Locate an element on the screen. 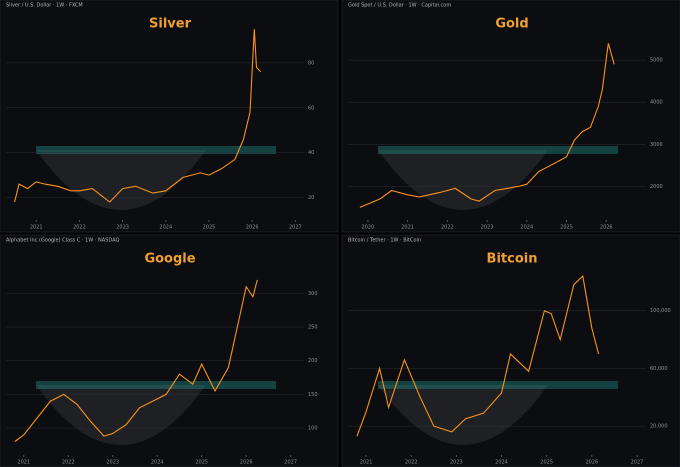  chart-subtitle: Silver / U.S. Dollar · 1W · FXCM is located at coordinates (44, 6).